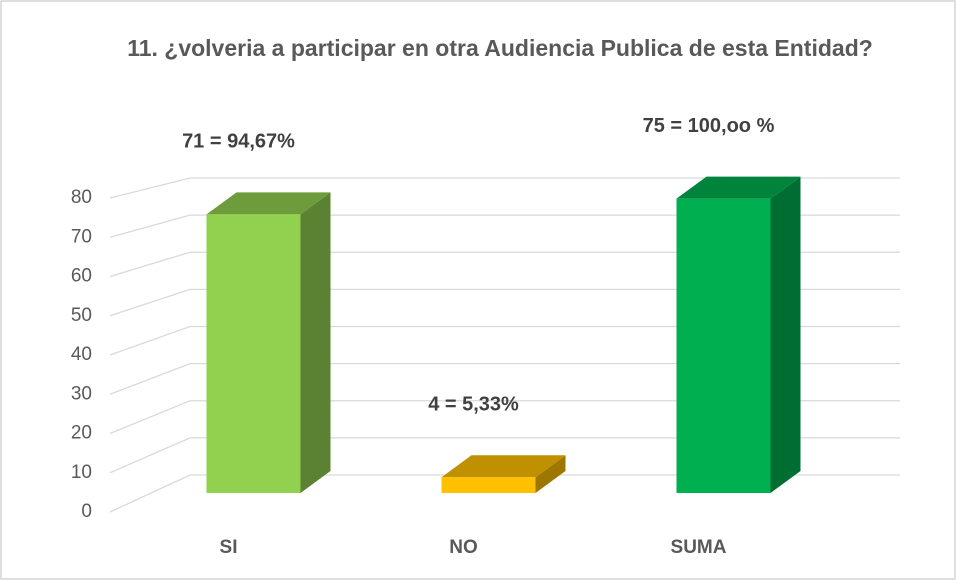 Image resolution: width=956 pixels, height=580 pixels. I want to click on x-tick-label: SI, so click(229, 547).